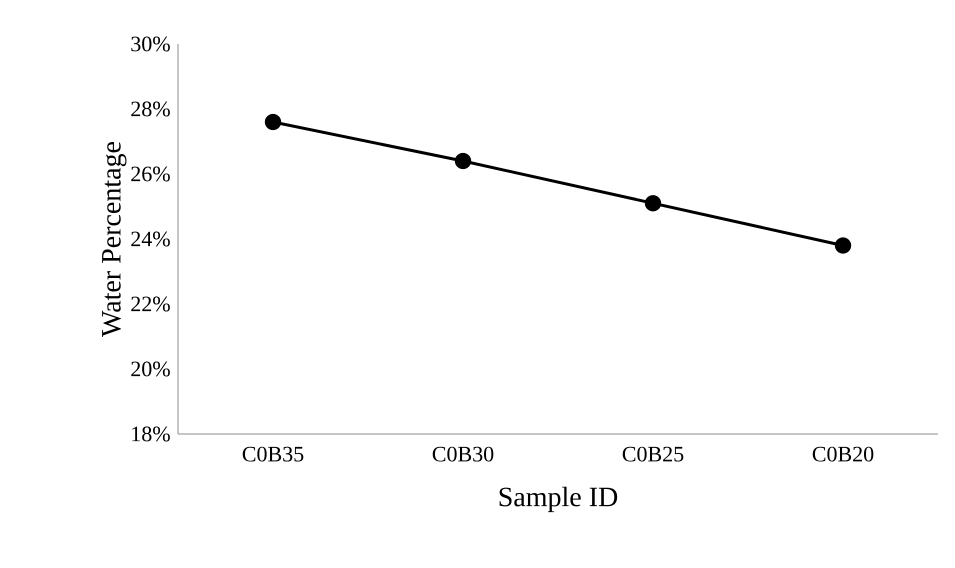 The width and height of the screenshot is (955, 568). What do you see at coordinates (151, 434) in the screenshot?
I see `y-tick-label: 18%` at bounding box center [151, 434].